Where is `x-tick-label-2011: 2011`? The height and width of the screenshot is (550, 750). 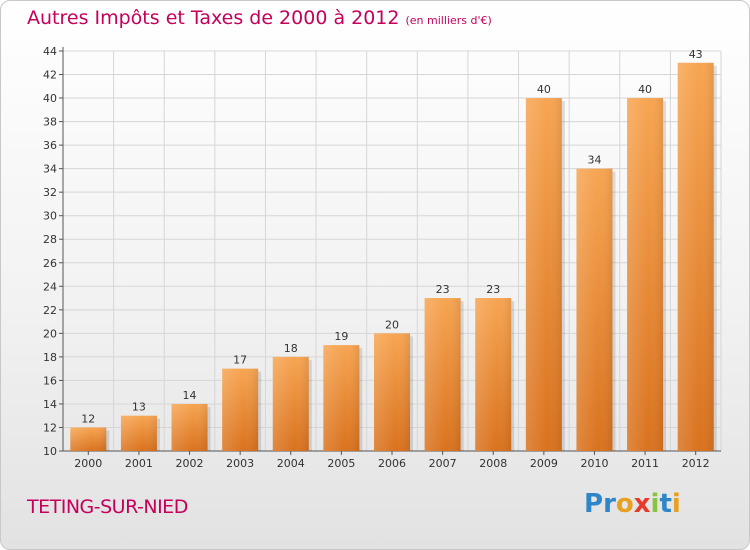 x-tick-label-2011: 2011 is located at coordinates (645, 463).